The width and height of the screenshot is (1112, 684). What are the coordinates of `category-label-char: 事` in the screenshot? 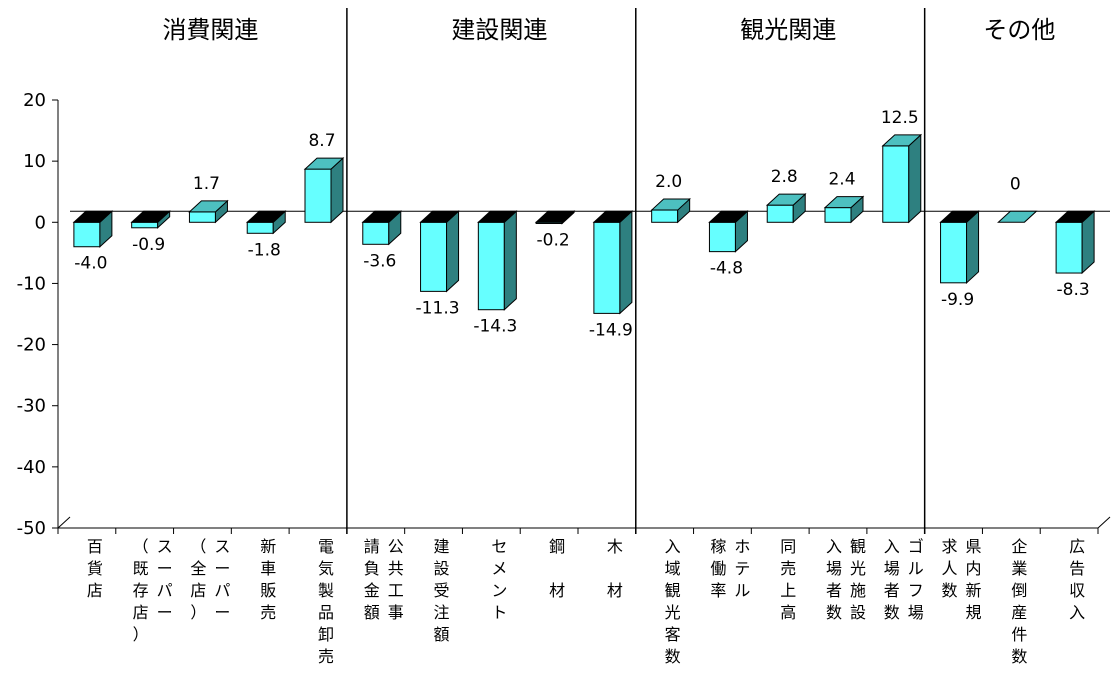 It's located at (396, 612).